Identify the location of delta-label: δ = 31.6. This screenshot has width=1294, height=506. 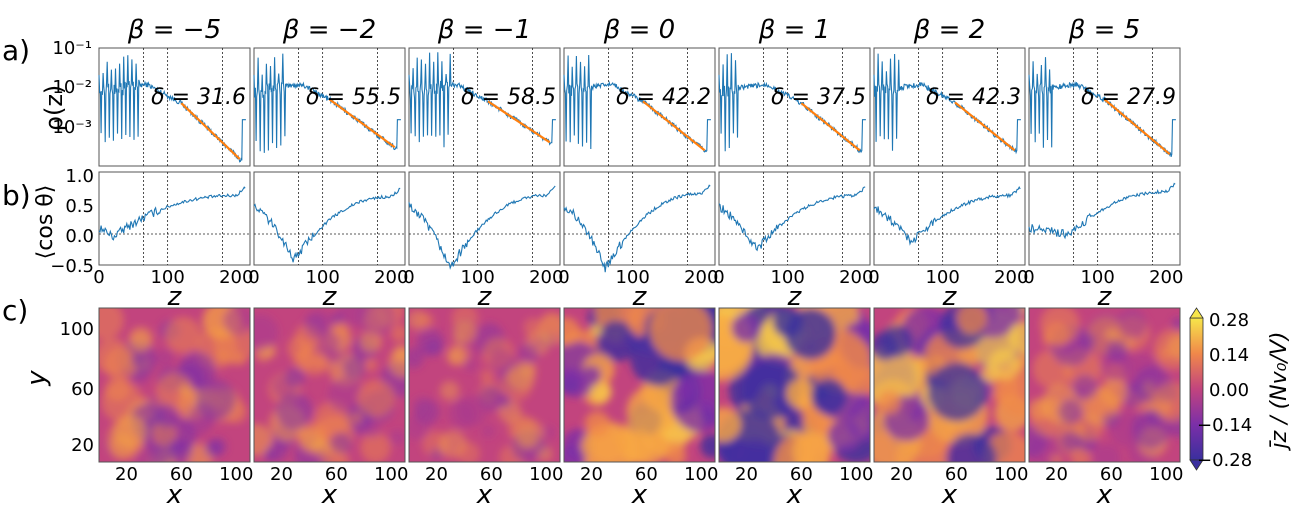
(198, 97).